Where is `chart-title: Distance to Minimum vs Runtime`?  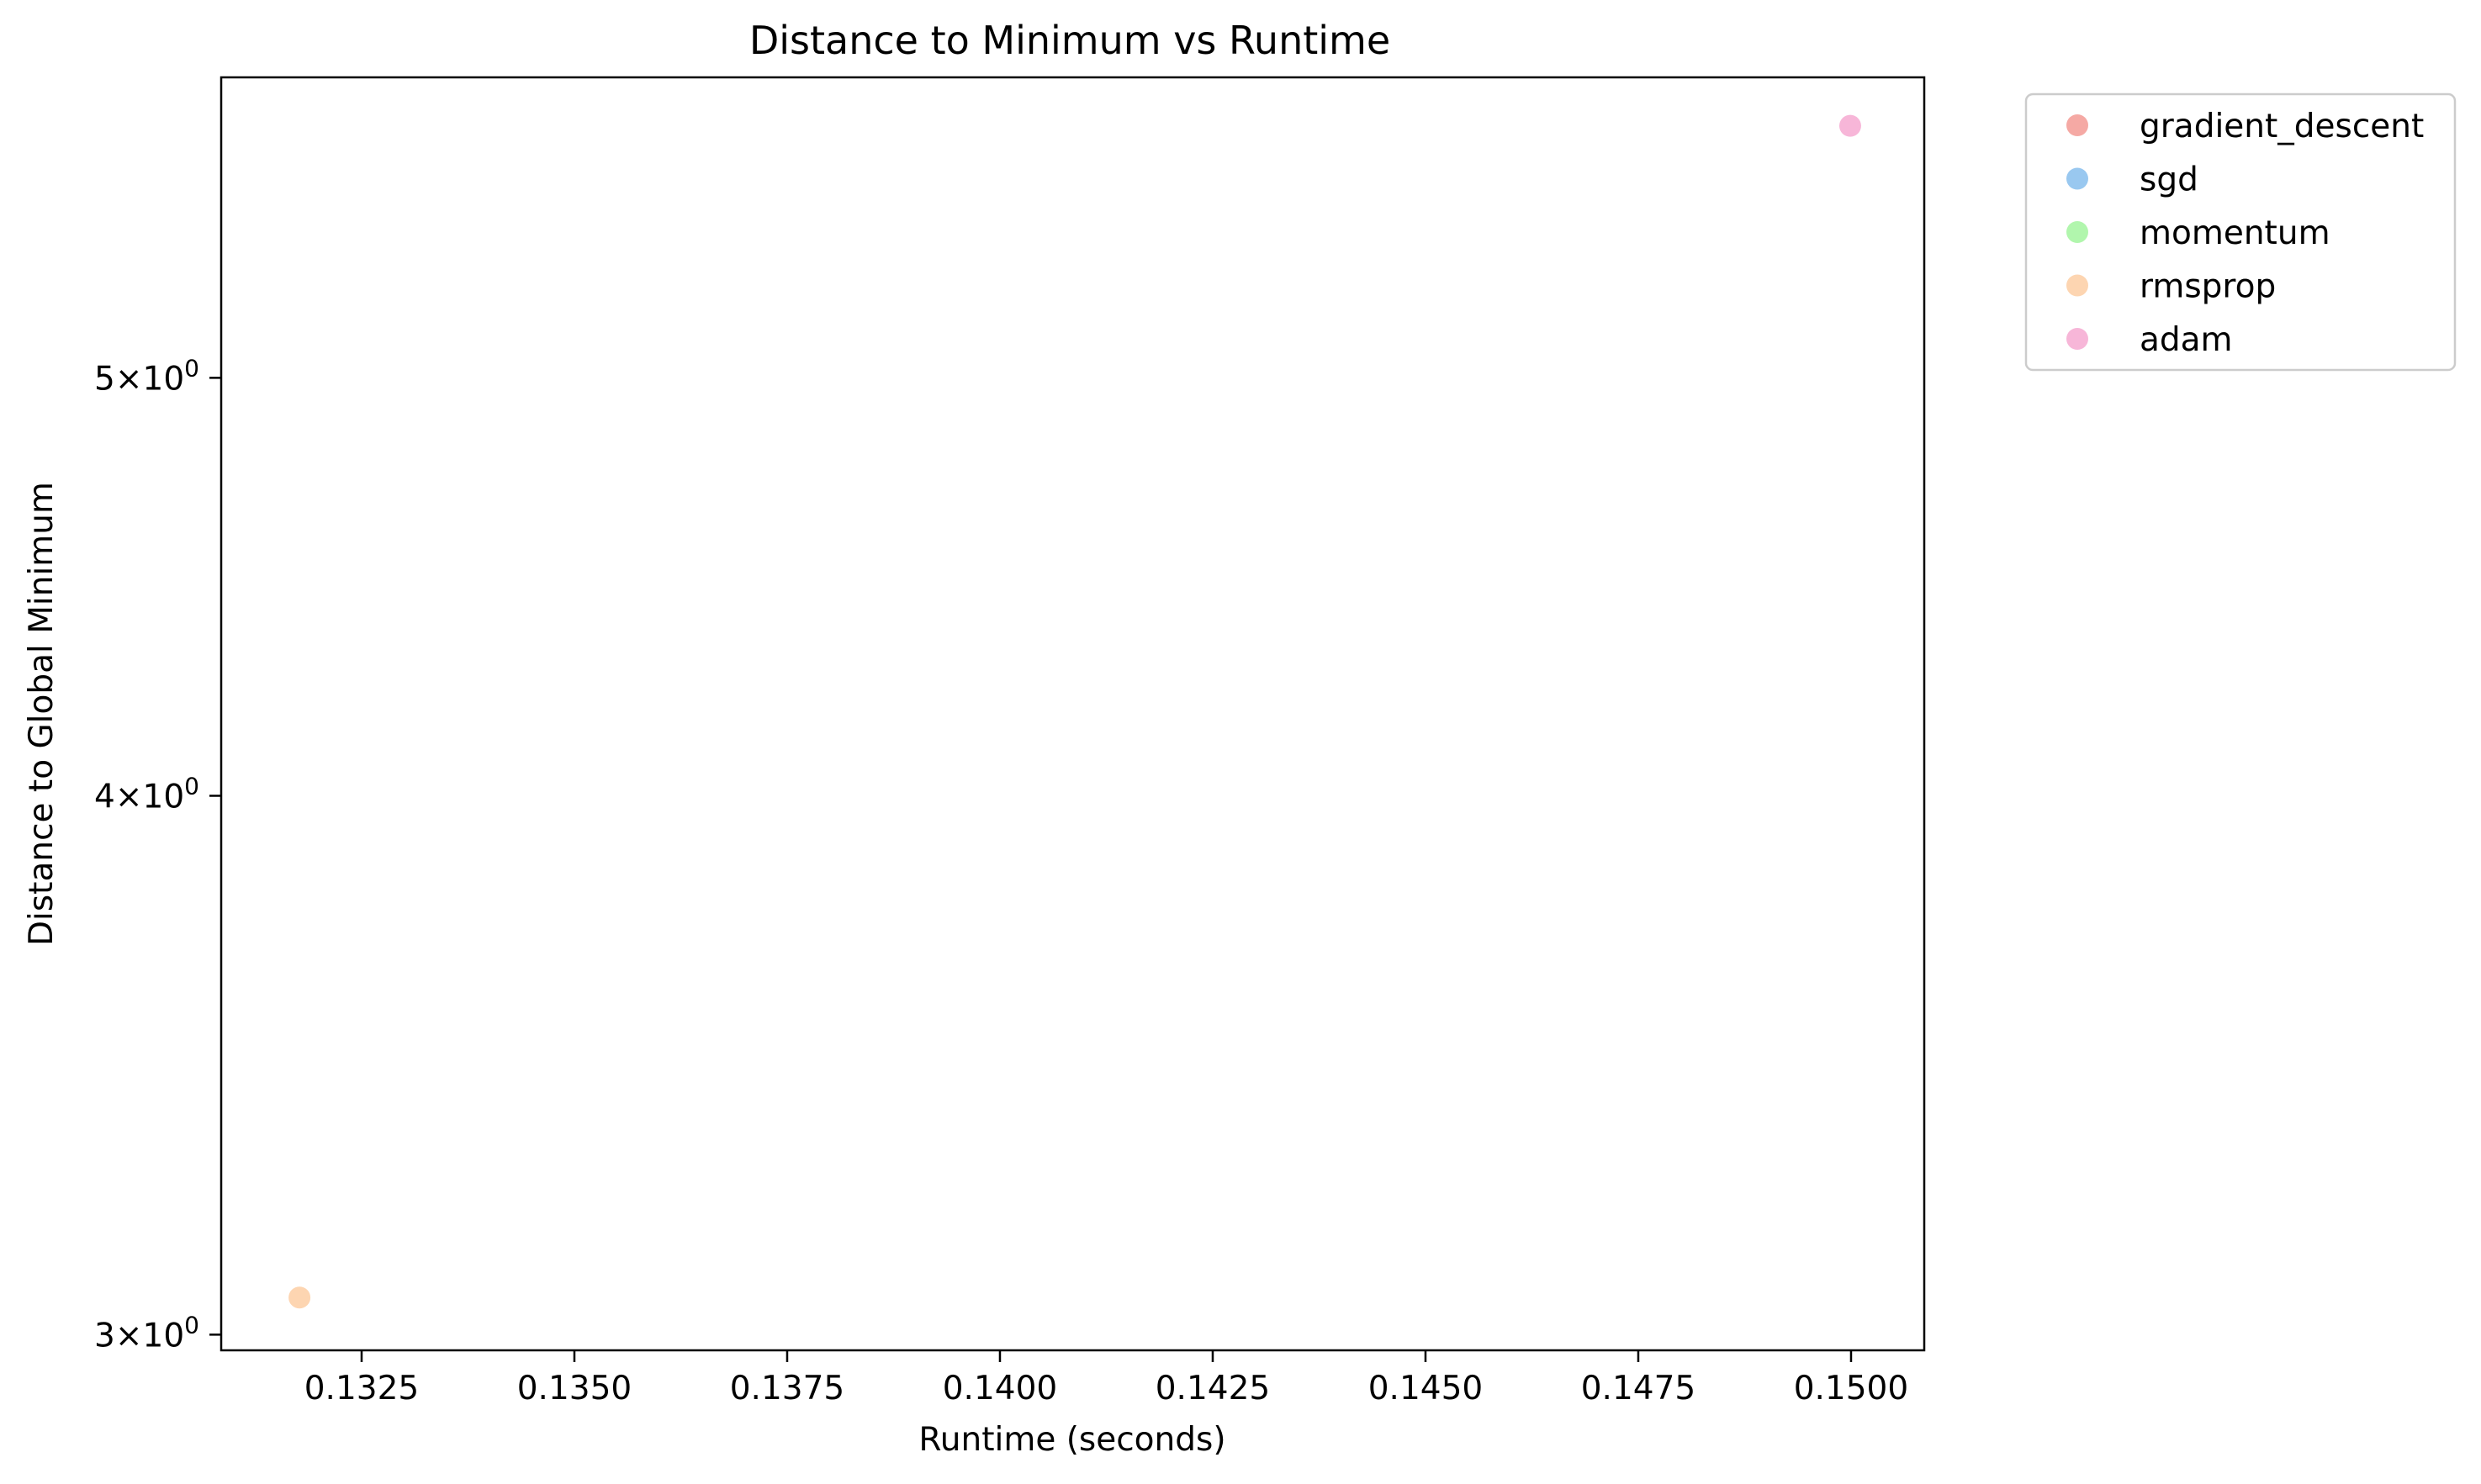
chart-title: Distance to Minimum vs Runtime is located at coordinates (1069, 40).